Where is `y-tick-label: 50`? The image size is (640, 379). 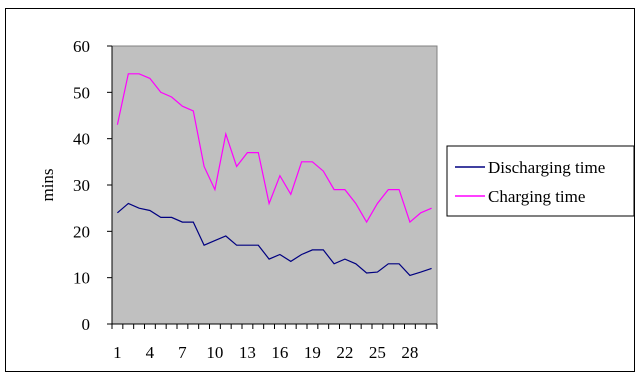 y-tick-label: 50 is located at coordinates (81, 92).